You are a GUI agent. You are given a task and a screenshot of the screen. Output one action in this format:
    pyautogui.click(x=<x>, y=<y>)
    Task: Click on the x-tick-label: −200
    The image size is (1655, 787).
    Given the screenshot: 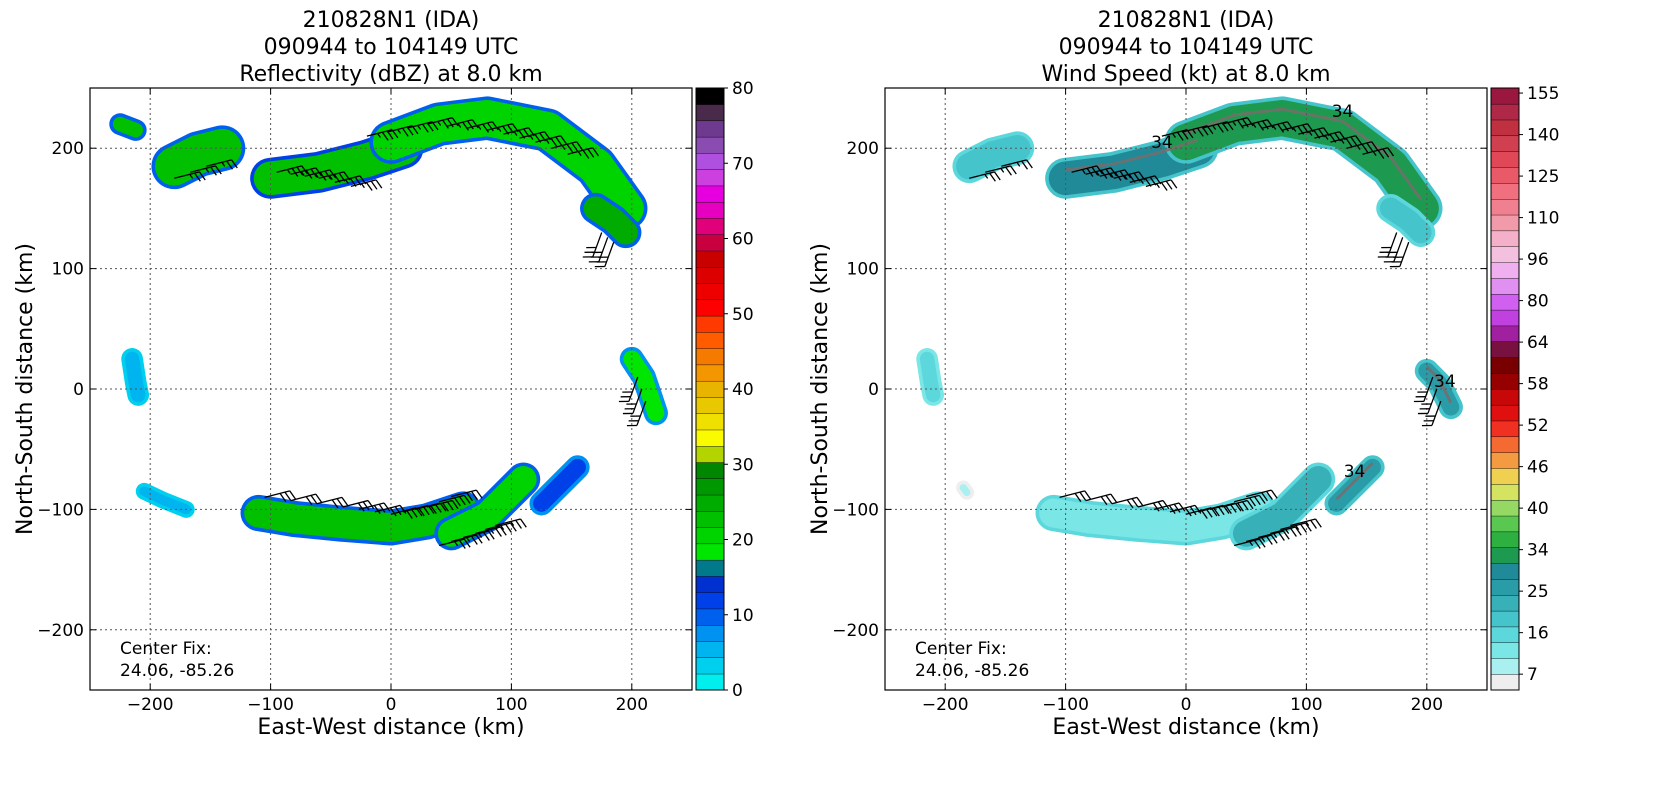 What is the action you would take?
    pyautogui.click(x=150, y=705)
    